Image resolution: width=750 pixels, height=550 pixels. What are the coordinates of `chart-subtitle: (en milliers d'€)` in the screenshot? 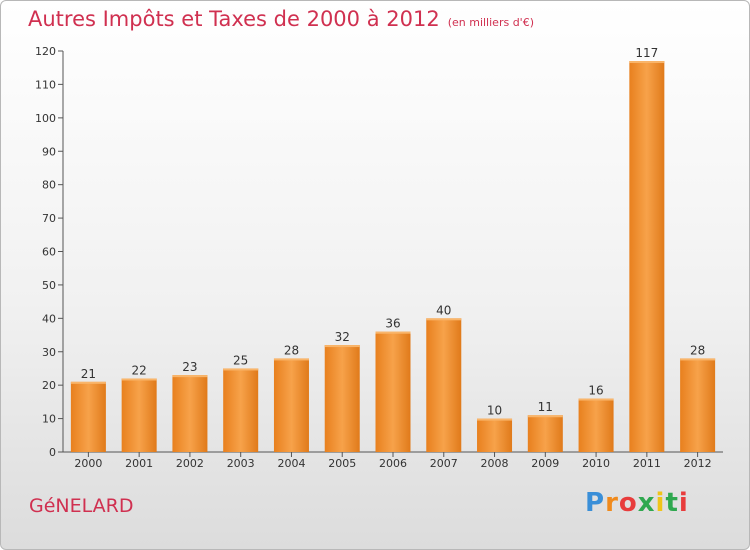 It's located at (490, 22).